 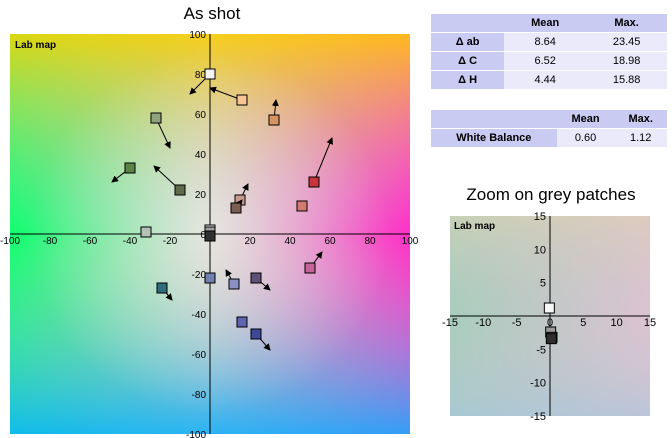 I want to click on y-tick-label: -10, so click(x=538, y=384).